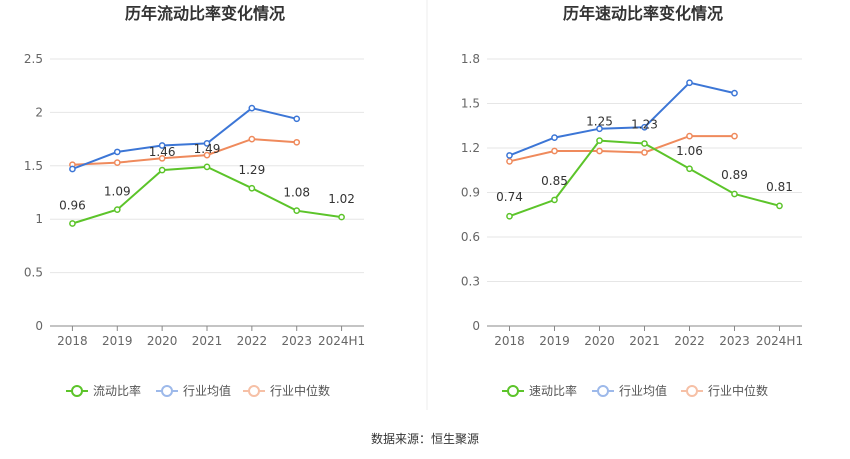 The width and height of the screenshot is (850, 459). Describe the element at coordinates (72, 205) in the screenshot. I see `data-label: 0.96` at that location.